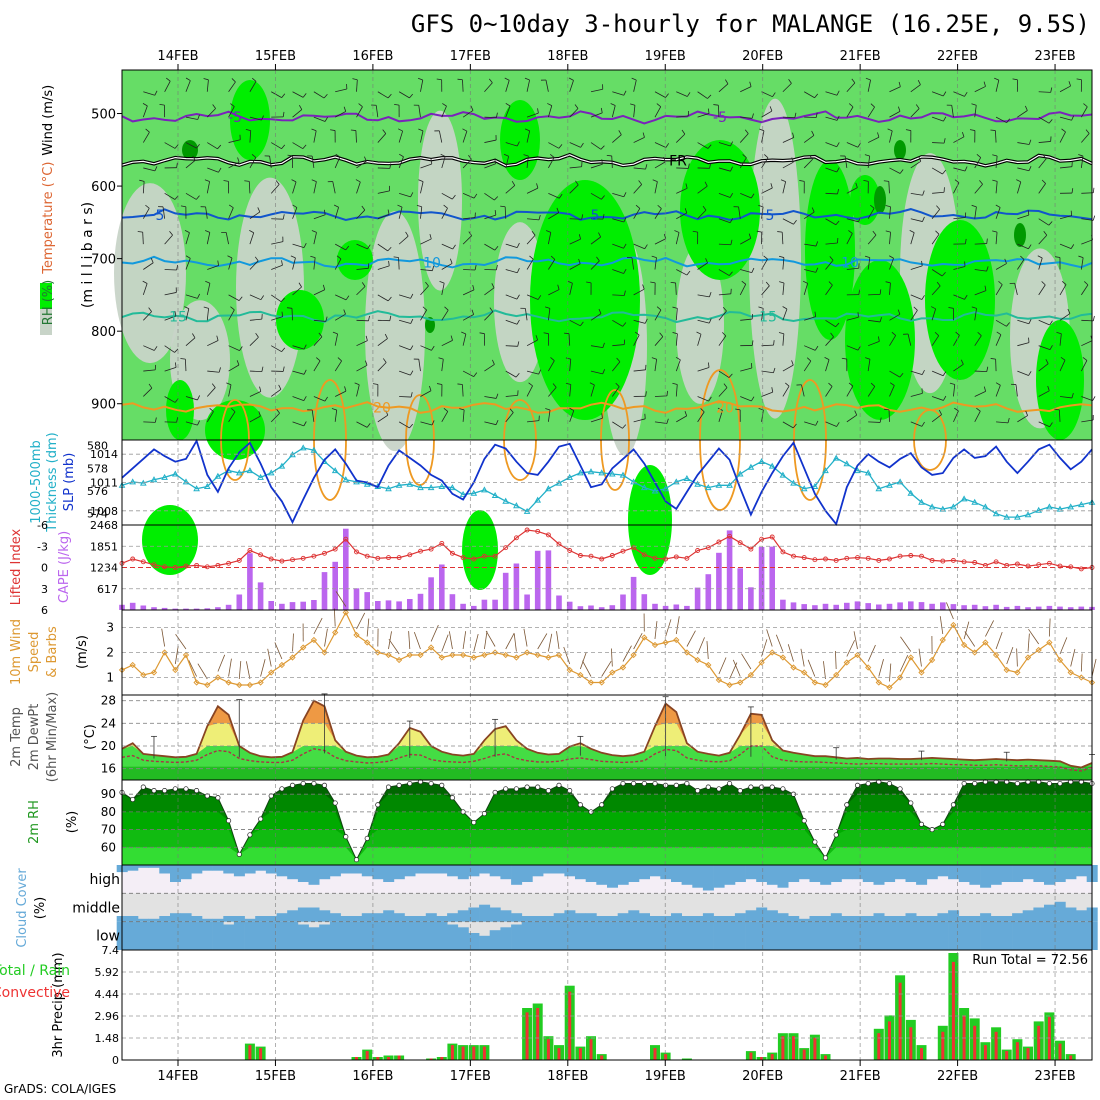 Image resolution: width=1100 pixels, height=1100 pixels. What do you see at coordinates (108, 723) in the screenshot?
I see `temp-tick-label: 24` at bounding box center [108, 723].